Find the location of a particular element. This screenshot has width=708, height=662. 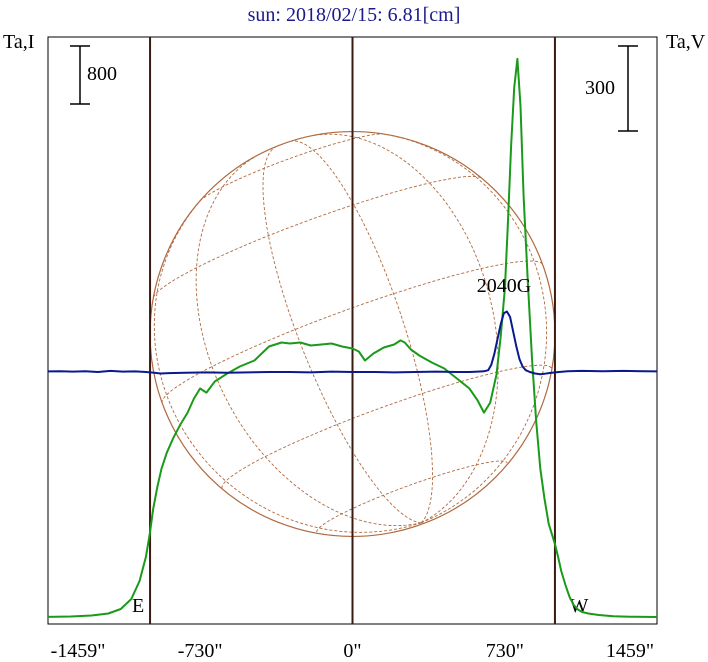

chart-title: sun: 2018/02/15: 6.81[cm] is located at coordinates (354, 15).